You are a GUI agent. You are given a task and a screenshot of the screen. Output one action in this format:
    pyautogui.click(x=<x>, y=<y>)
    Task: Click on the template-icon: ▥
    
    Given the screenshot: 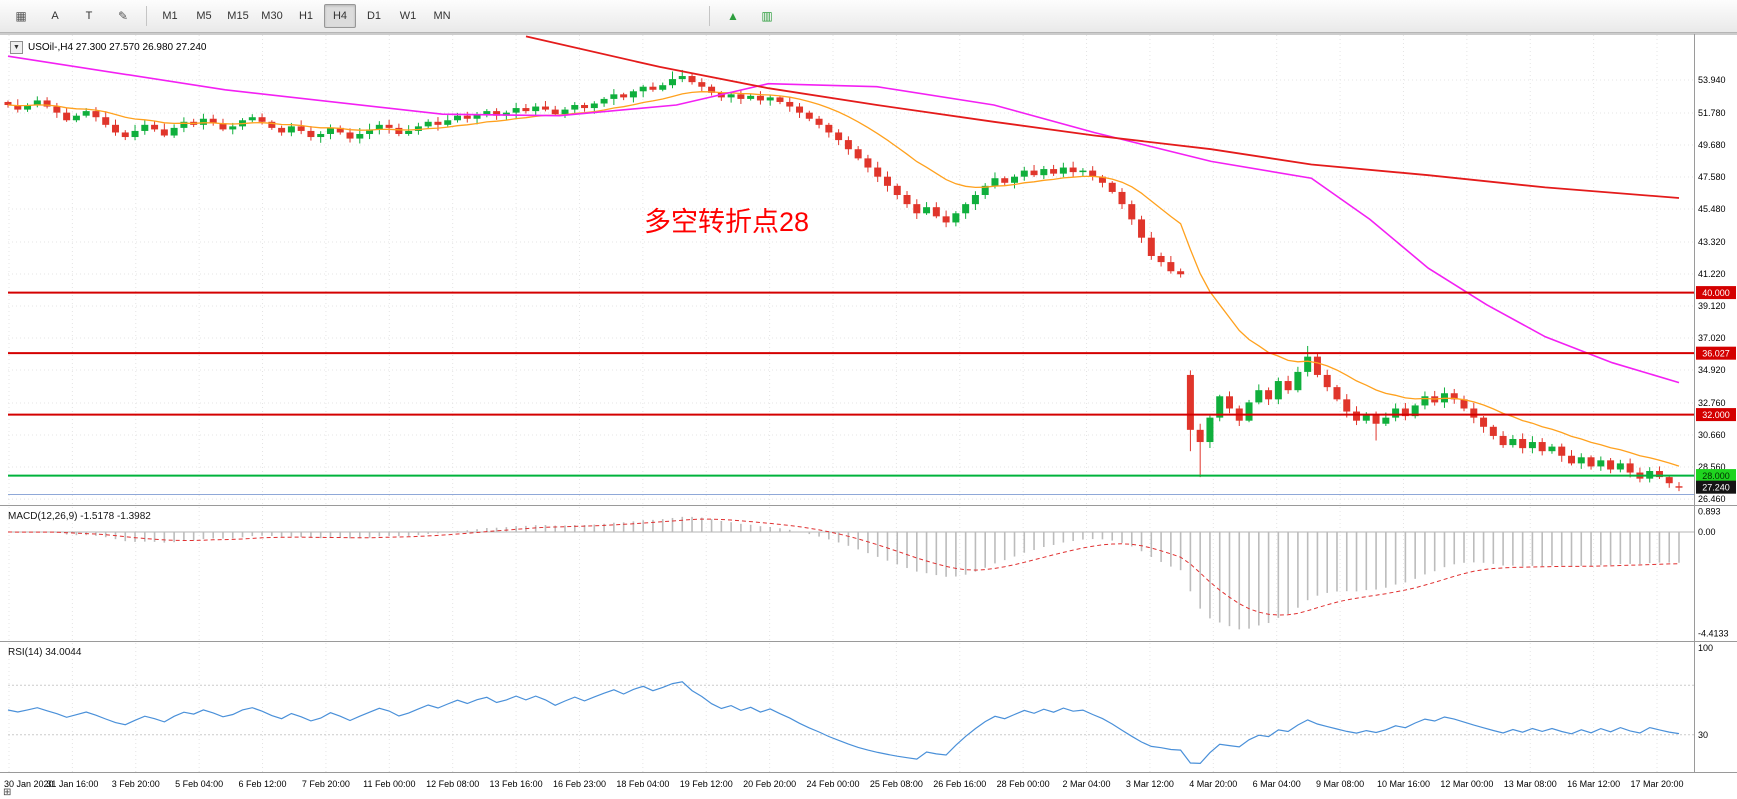 What is the action you would take?
    pyautogui.click(x=767, y=16)
    